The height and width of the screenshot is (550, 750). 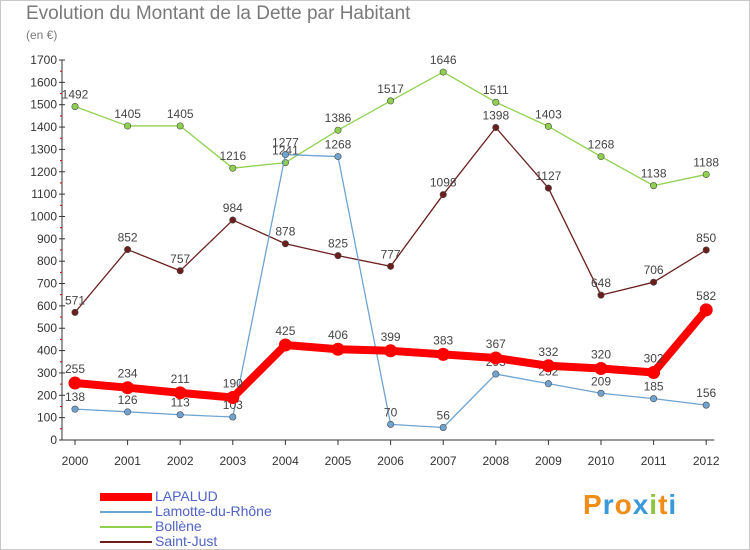 I want to click on x-tick-label: 2008, so click(x=495, y=461).